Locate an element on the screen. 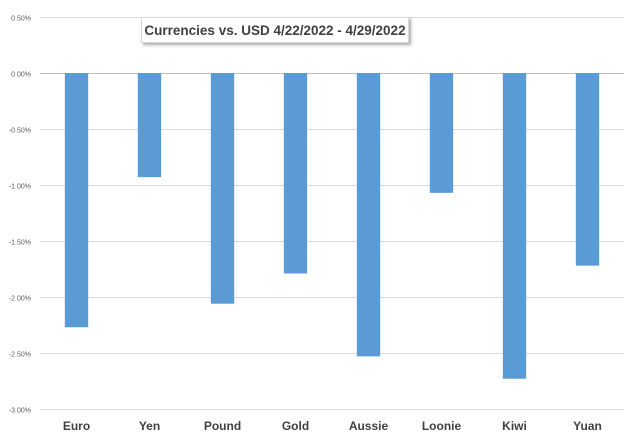  x-axis-tick-labels: Euro Yen Pound Gold Aussie Loonie Kiwi Yuan is located at coordinates (332, 426).